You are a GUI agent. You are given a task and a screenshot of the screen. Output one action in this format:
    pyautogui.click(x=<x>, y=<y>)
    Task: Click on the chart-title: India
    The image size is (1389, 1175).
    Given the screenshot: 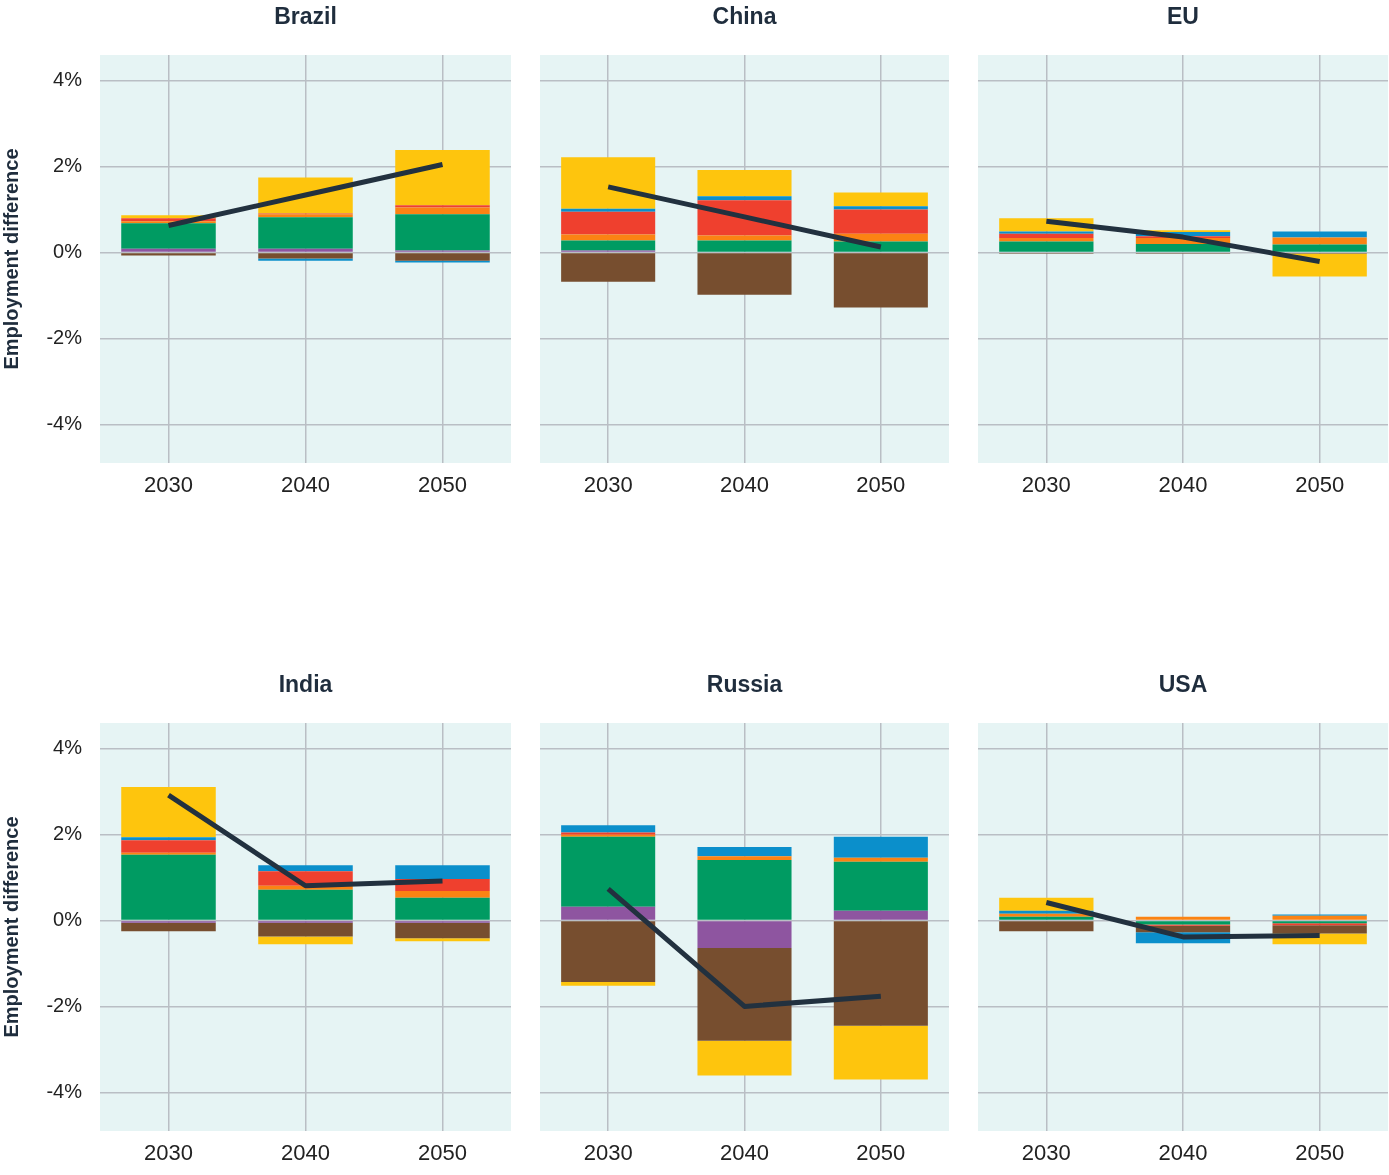 What is the action you would take?
    pyautogui.click(x=305, y=684)
    